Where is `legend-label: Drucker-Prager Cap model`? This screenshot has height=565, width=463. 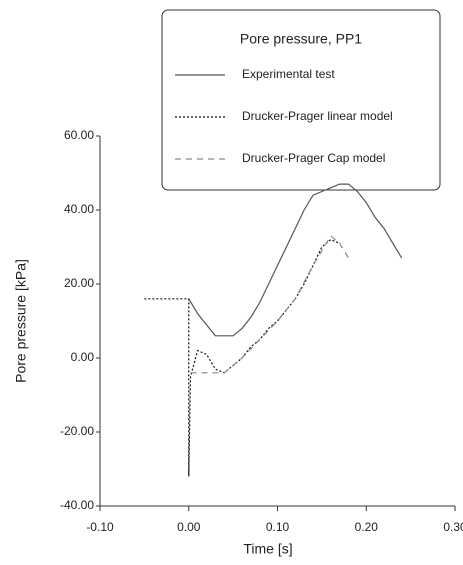
legend-label: Drucker-Prager Cap model is located at coordinates (313, 158).